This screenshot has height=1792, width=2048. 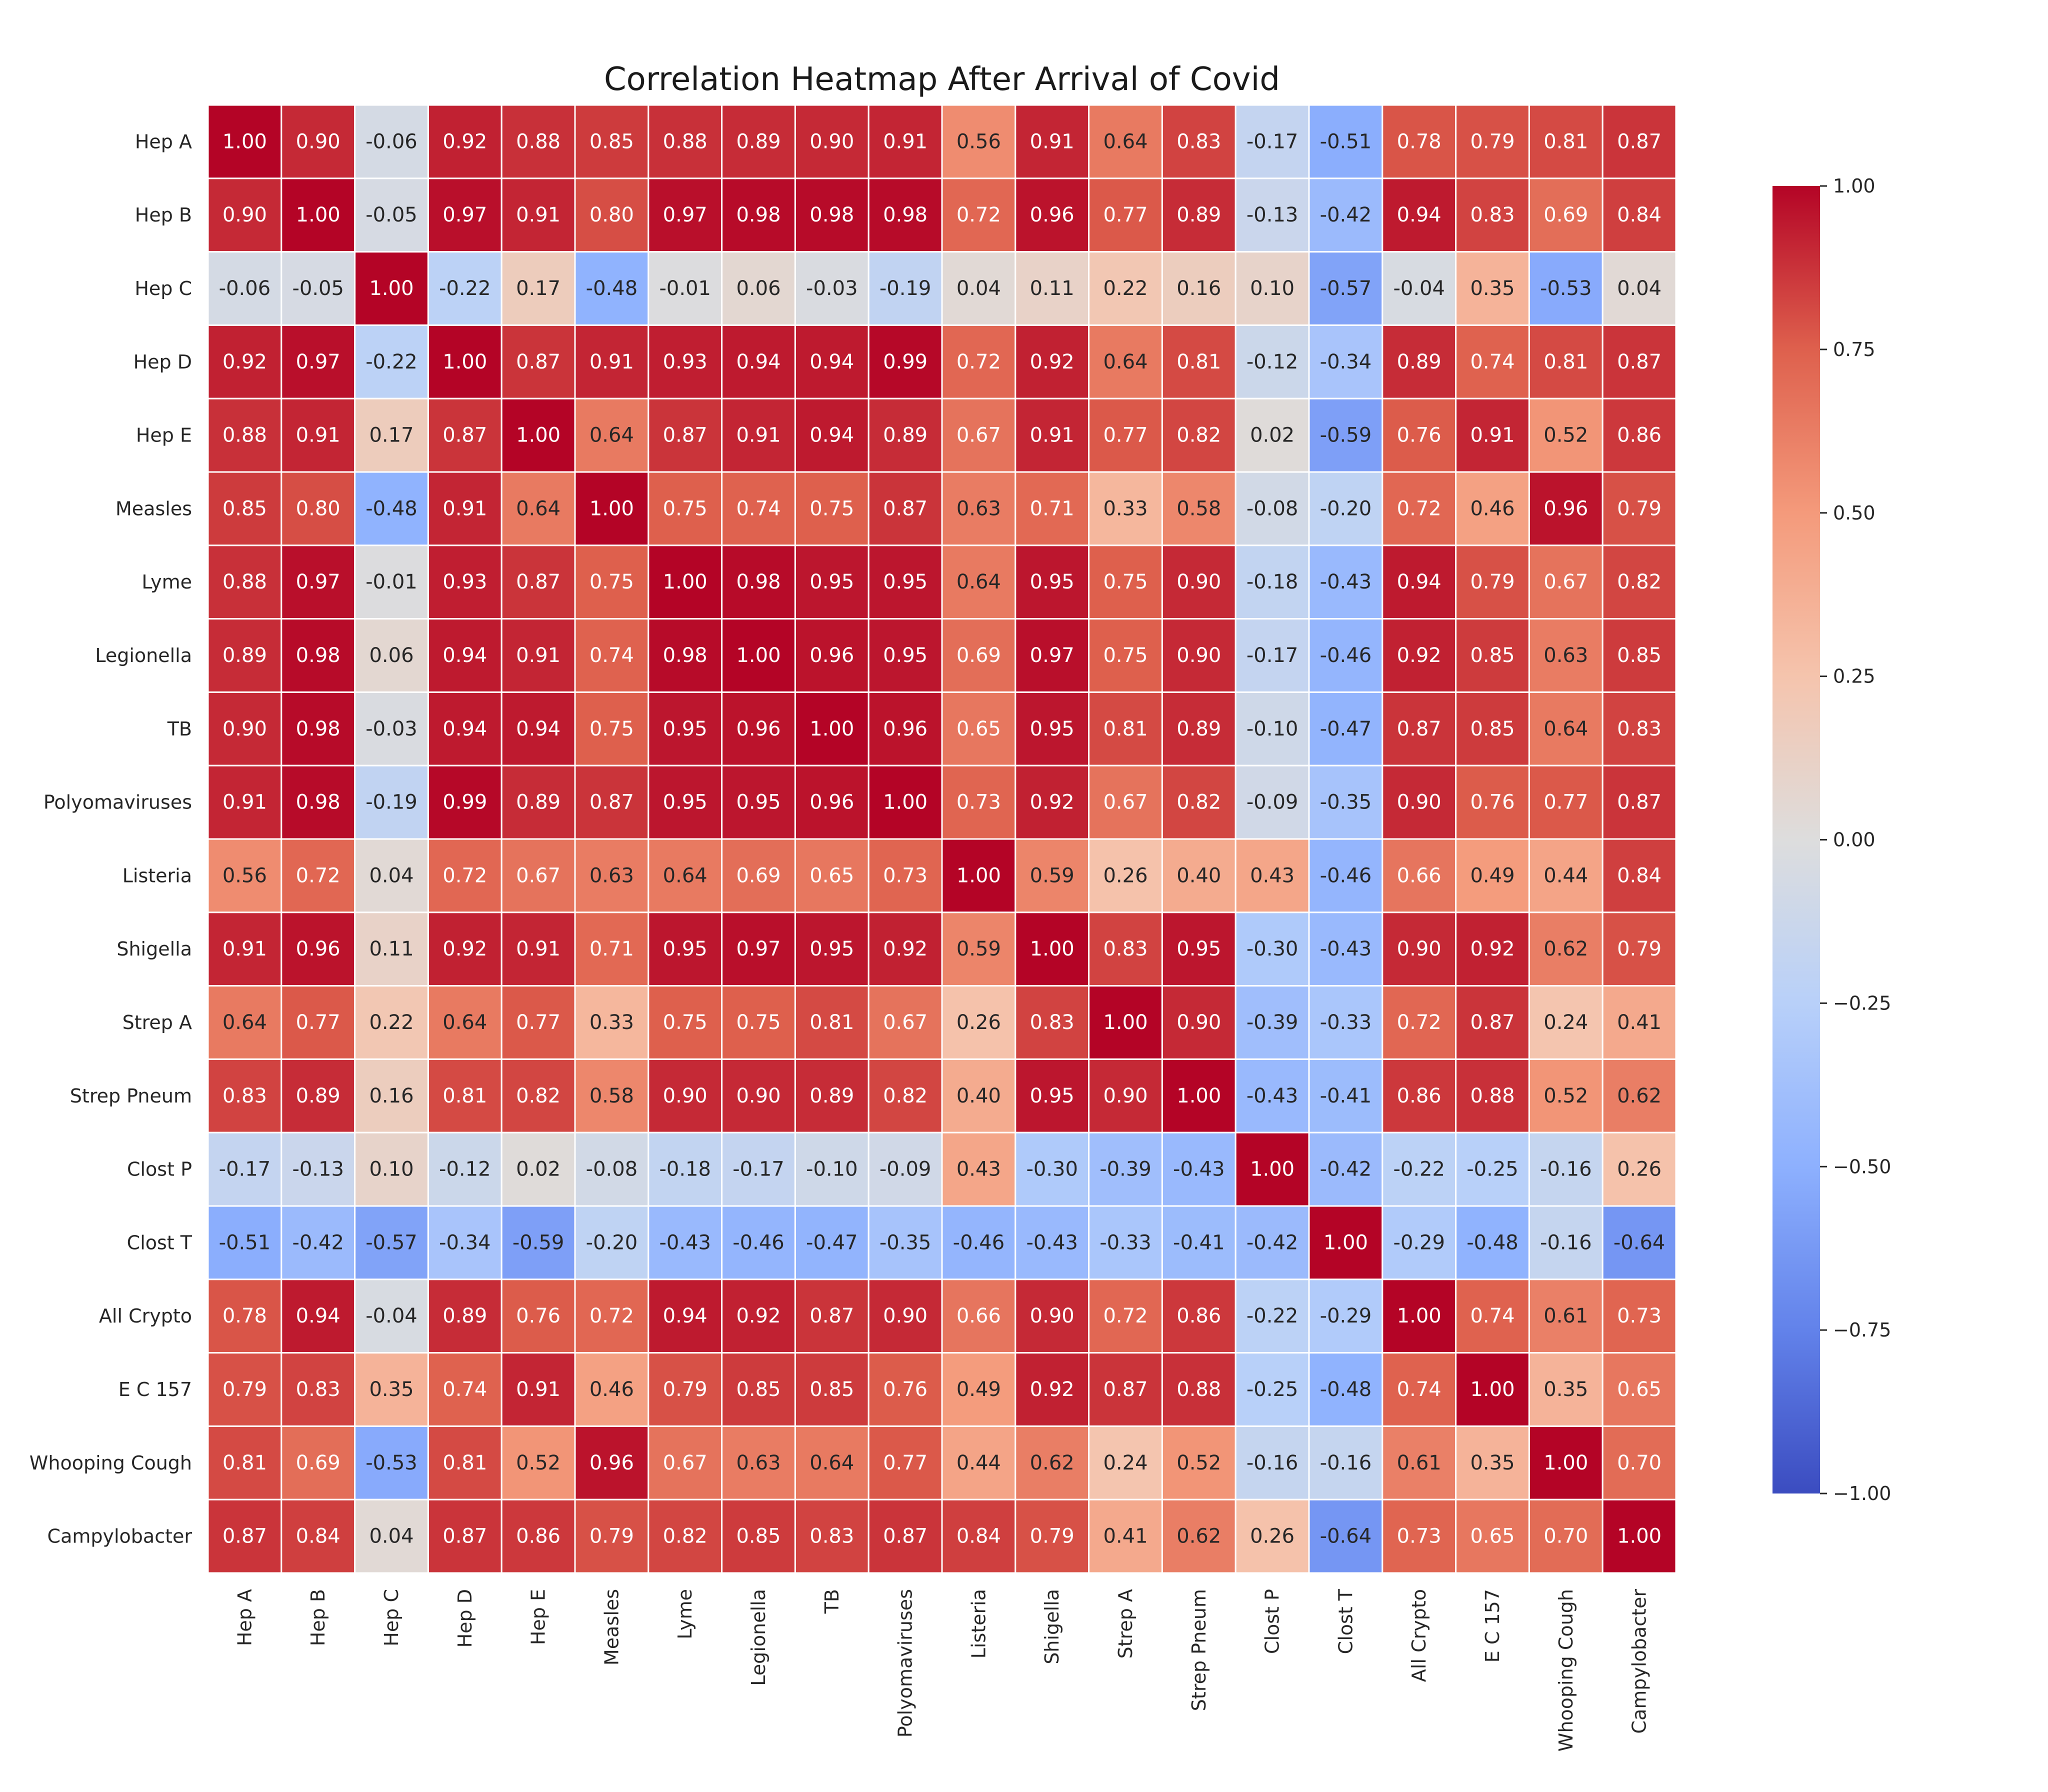 What do you see at coordinates (1639, 802) in the screenshot?
I see `cell-polyomaviruses-campylobacter` at bounding box center [1639, 802].